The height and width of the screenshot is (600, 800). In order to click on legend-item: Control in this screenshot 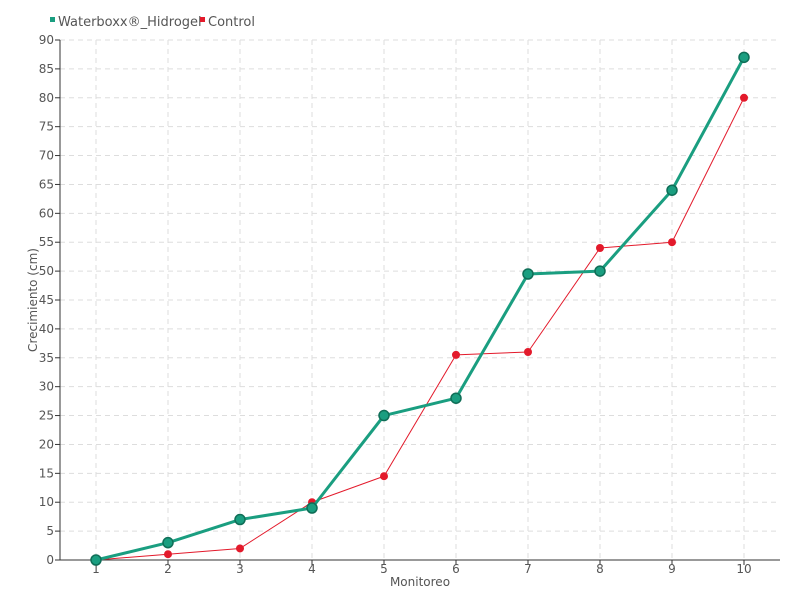, I will do `click(227, 22)`.